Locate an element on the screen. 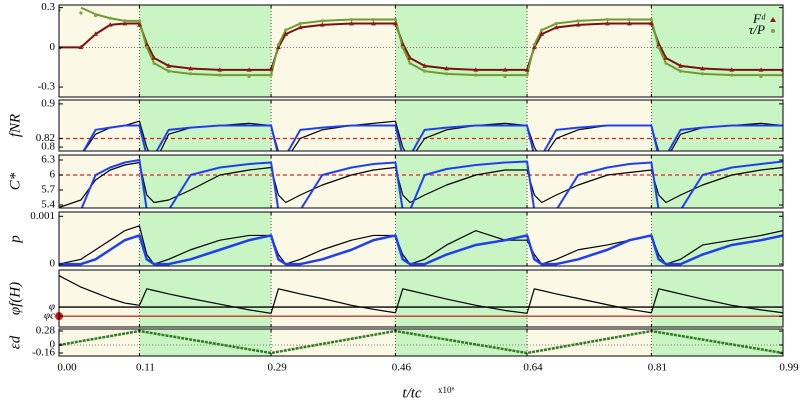 Image resolution: width=802 pixels, height=415 pixels. x-tick-label: 0.64 is located at coordinates (533, 368).